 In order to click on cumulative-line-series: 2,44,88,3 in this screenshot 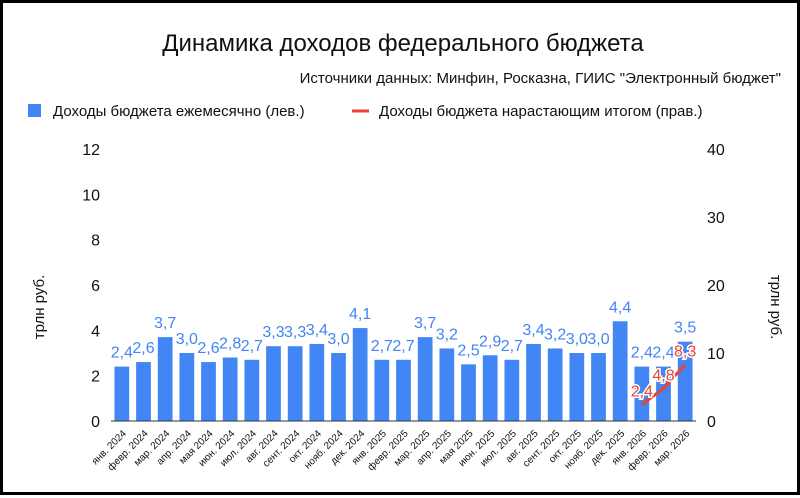, I will do `click(663, 374)`.